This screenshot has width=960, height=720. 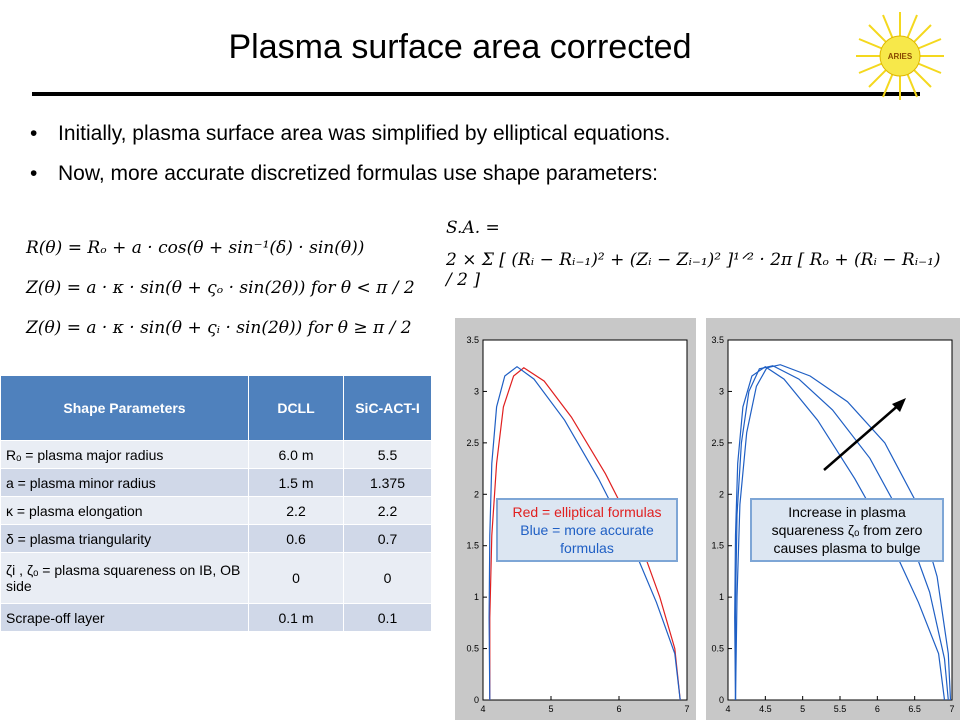 What do you see at coordinates (124, 408) in the screenshot?
I see `table-header: Shape Parameters` at bounding box center [124, 408].